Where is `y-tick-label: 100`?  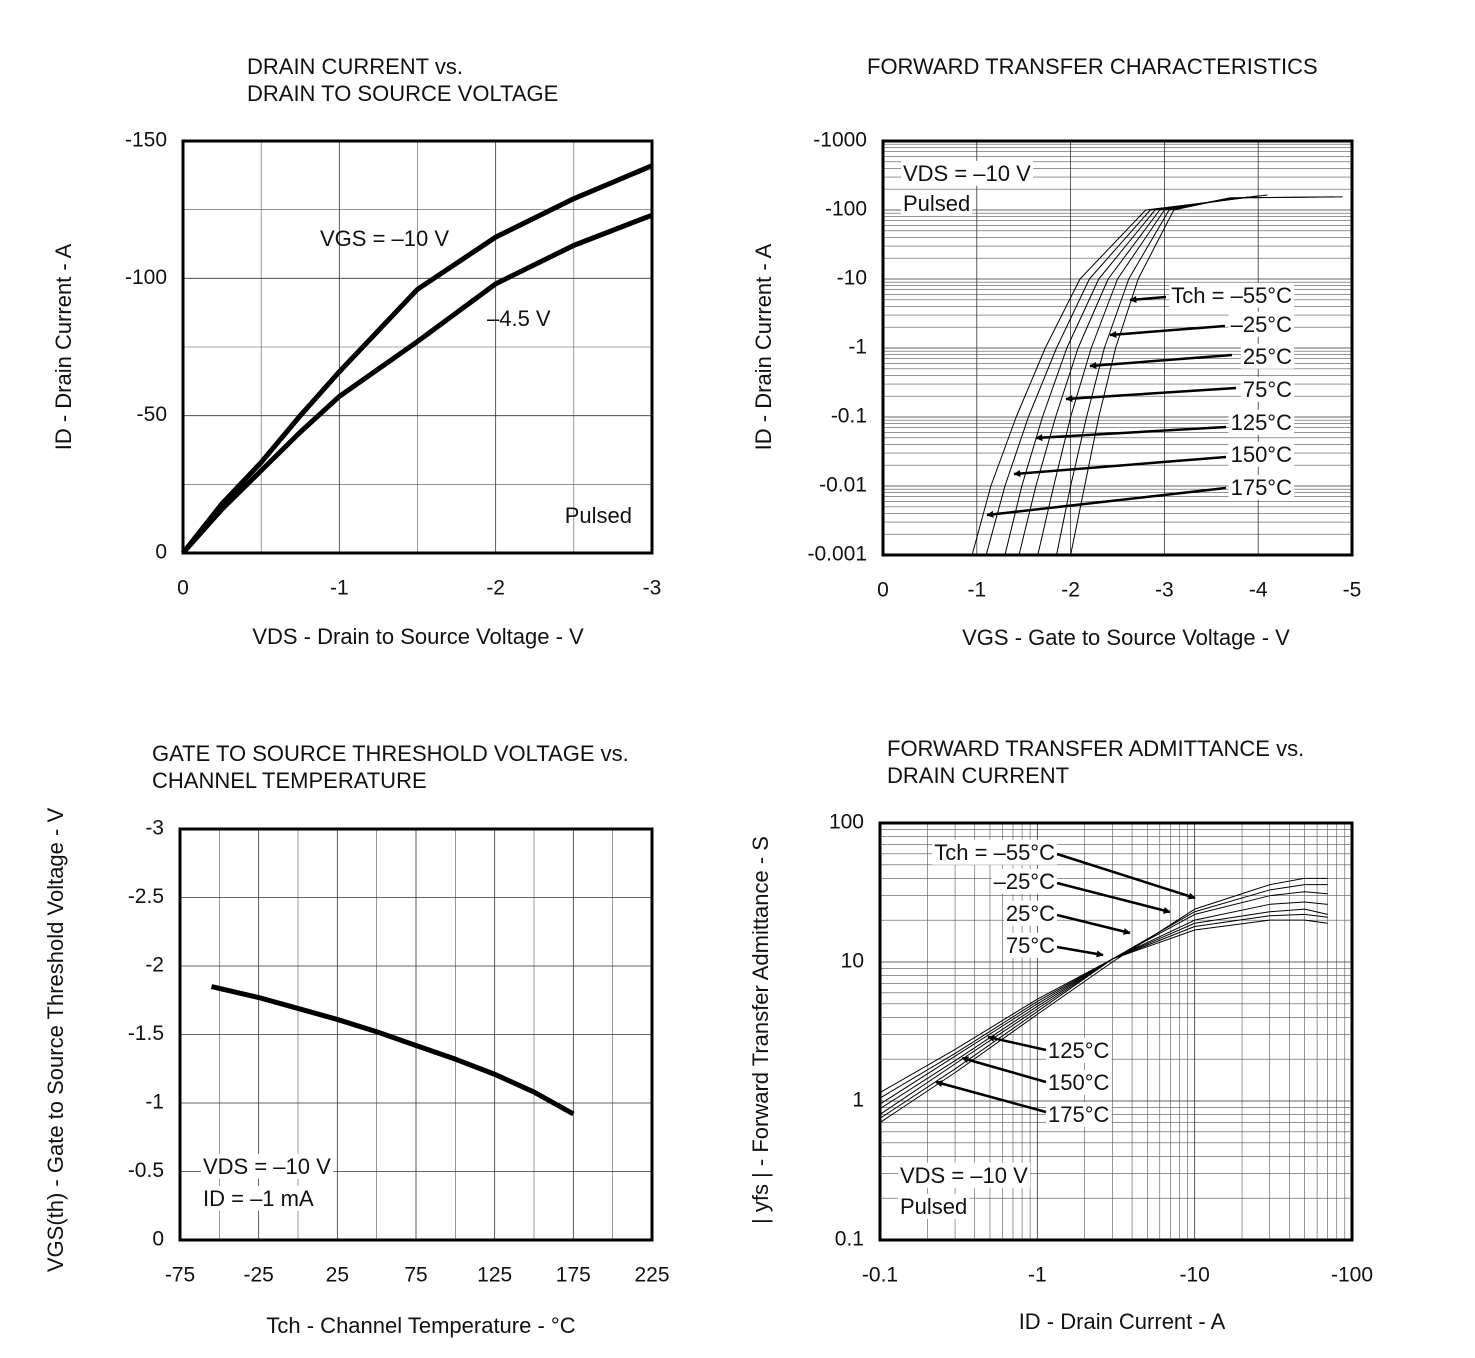 y-tick-label: 100 is located at coordinates (846, 822).